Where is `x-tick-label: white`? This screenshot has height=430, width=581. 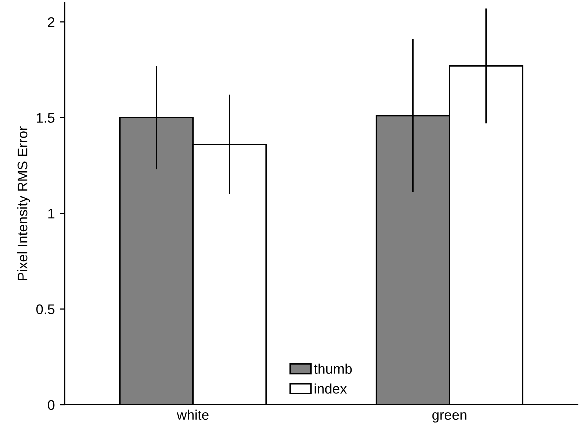 x-tick-label: white is located at coordinates (193, 415).